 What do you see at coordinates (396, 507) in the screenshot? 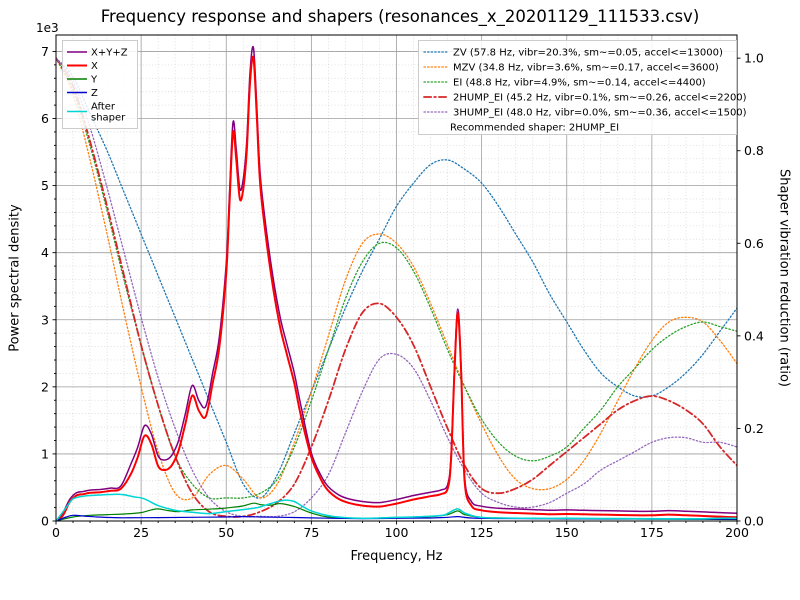
I see `curve-psd-After-shaper` at bounding box center [396, 507].